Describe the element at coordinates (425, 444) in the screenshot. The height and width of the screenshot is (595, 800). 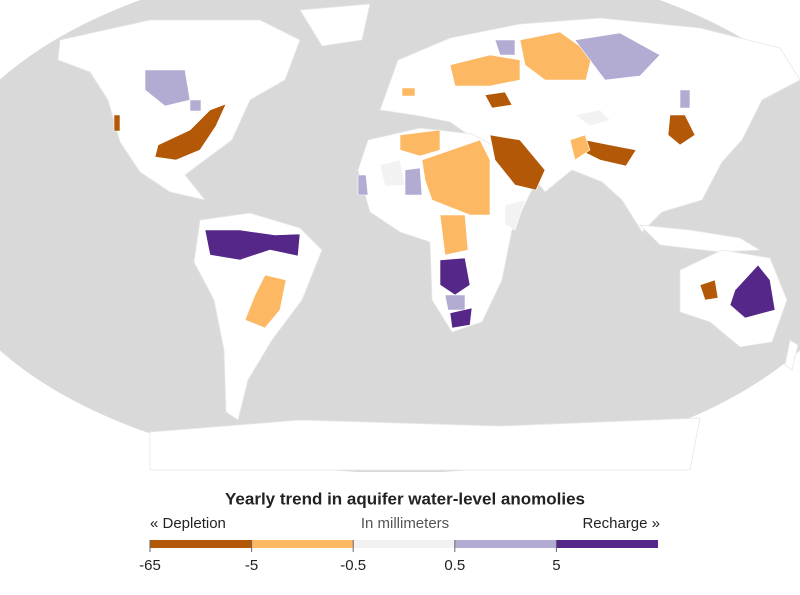
I see `antarctica` at that location.